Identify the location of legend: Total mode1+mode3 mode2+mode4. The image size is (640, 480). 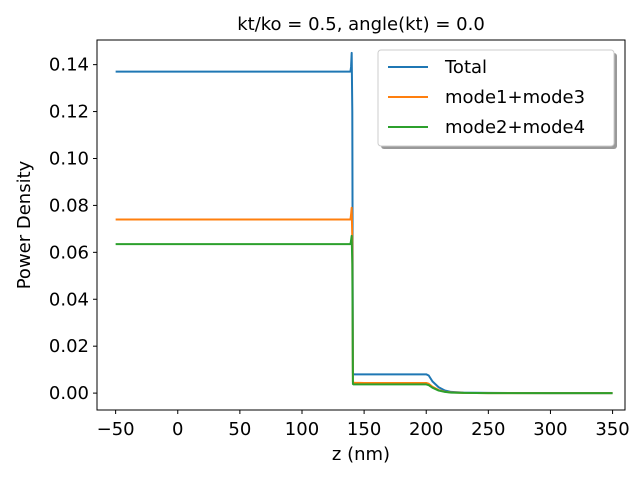
(497, 99).